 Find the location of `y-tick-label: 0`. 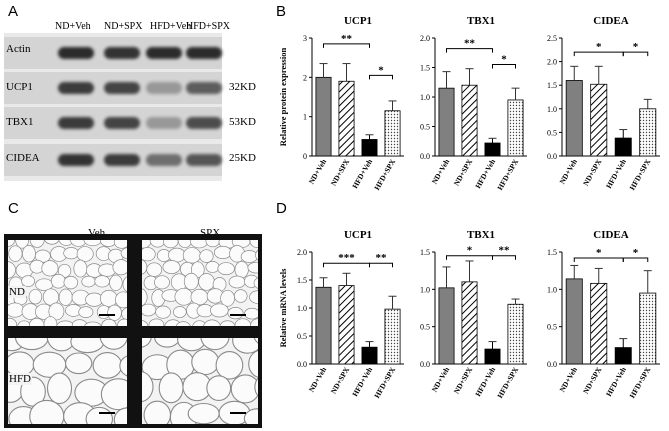

y-tick-label: 0 is located at coordinates (305, 156).